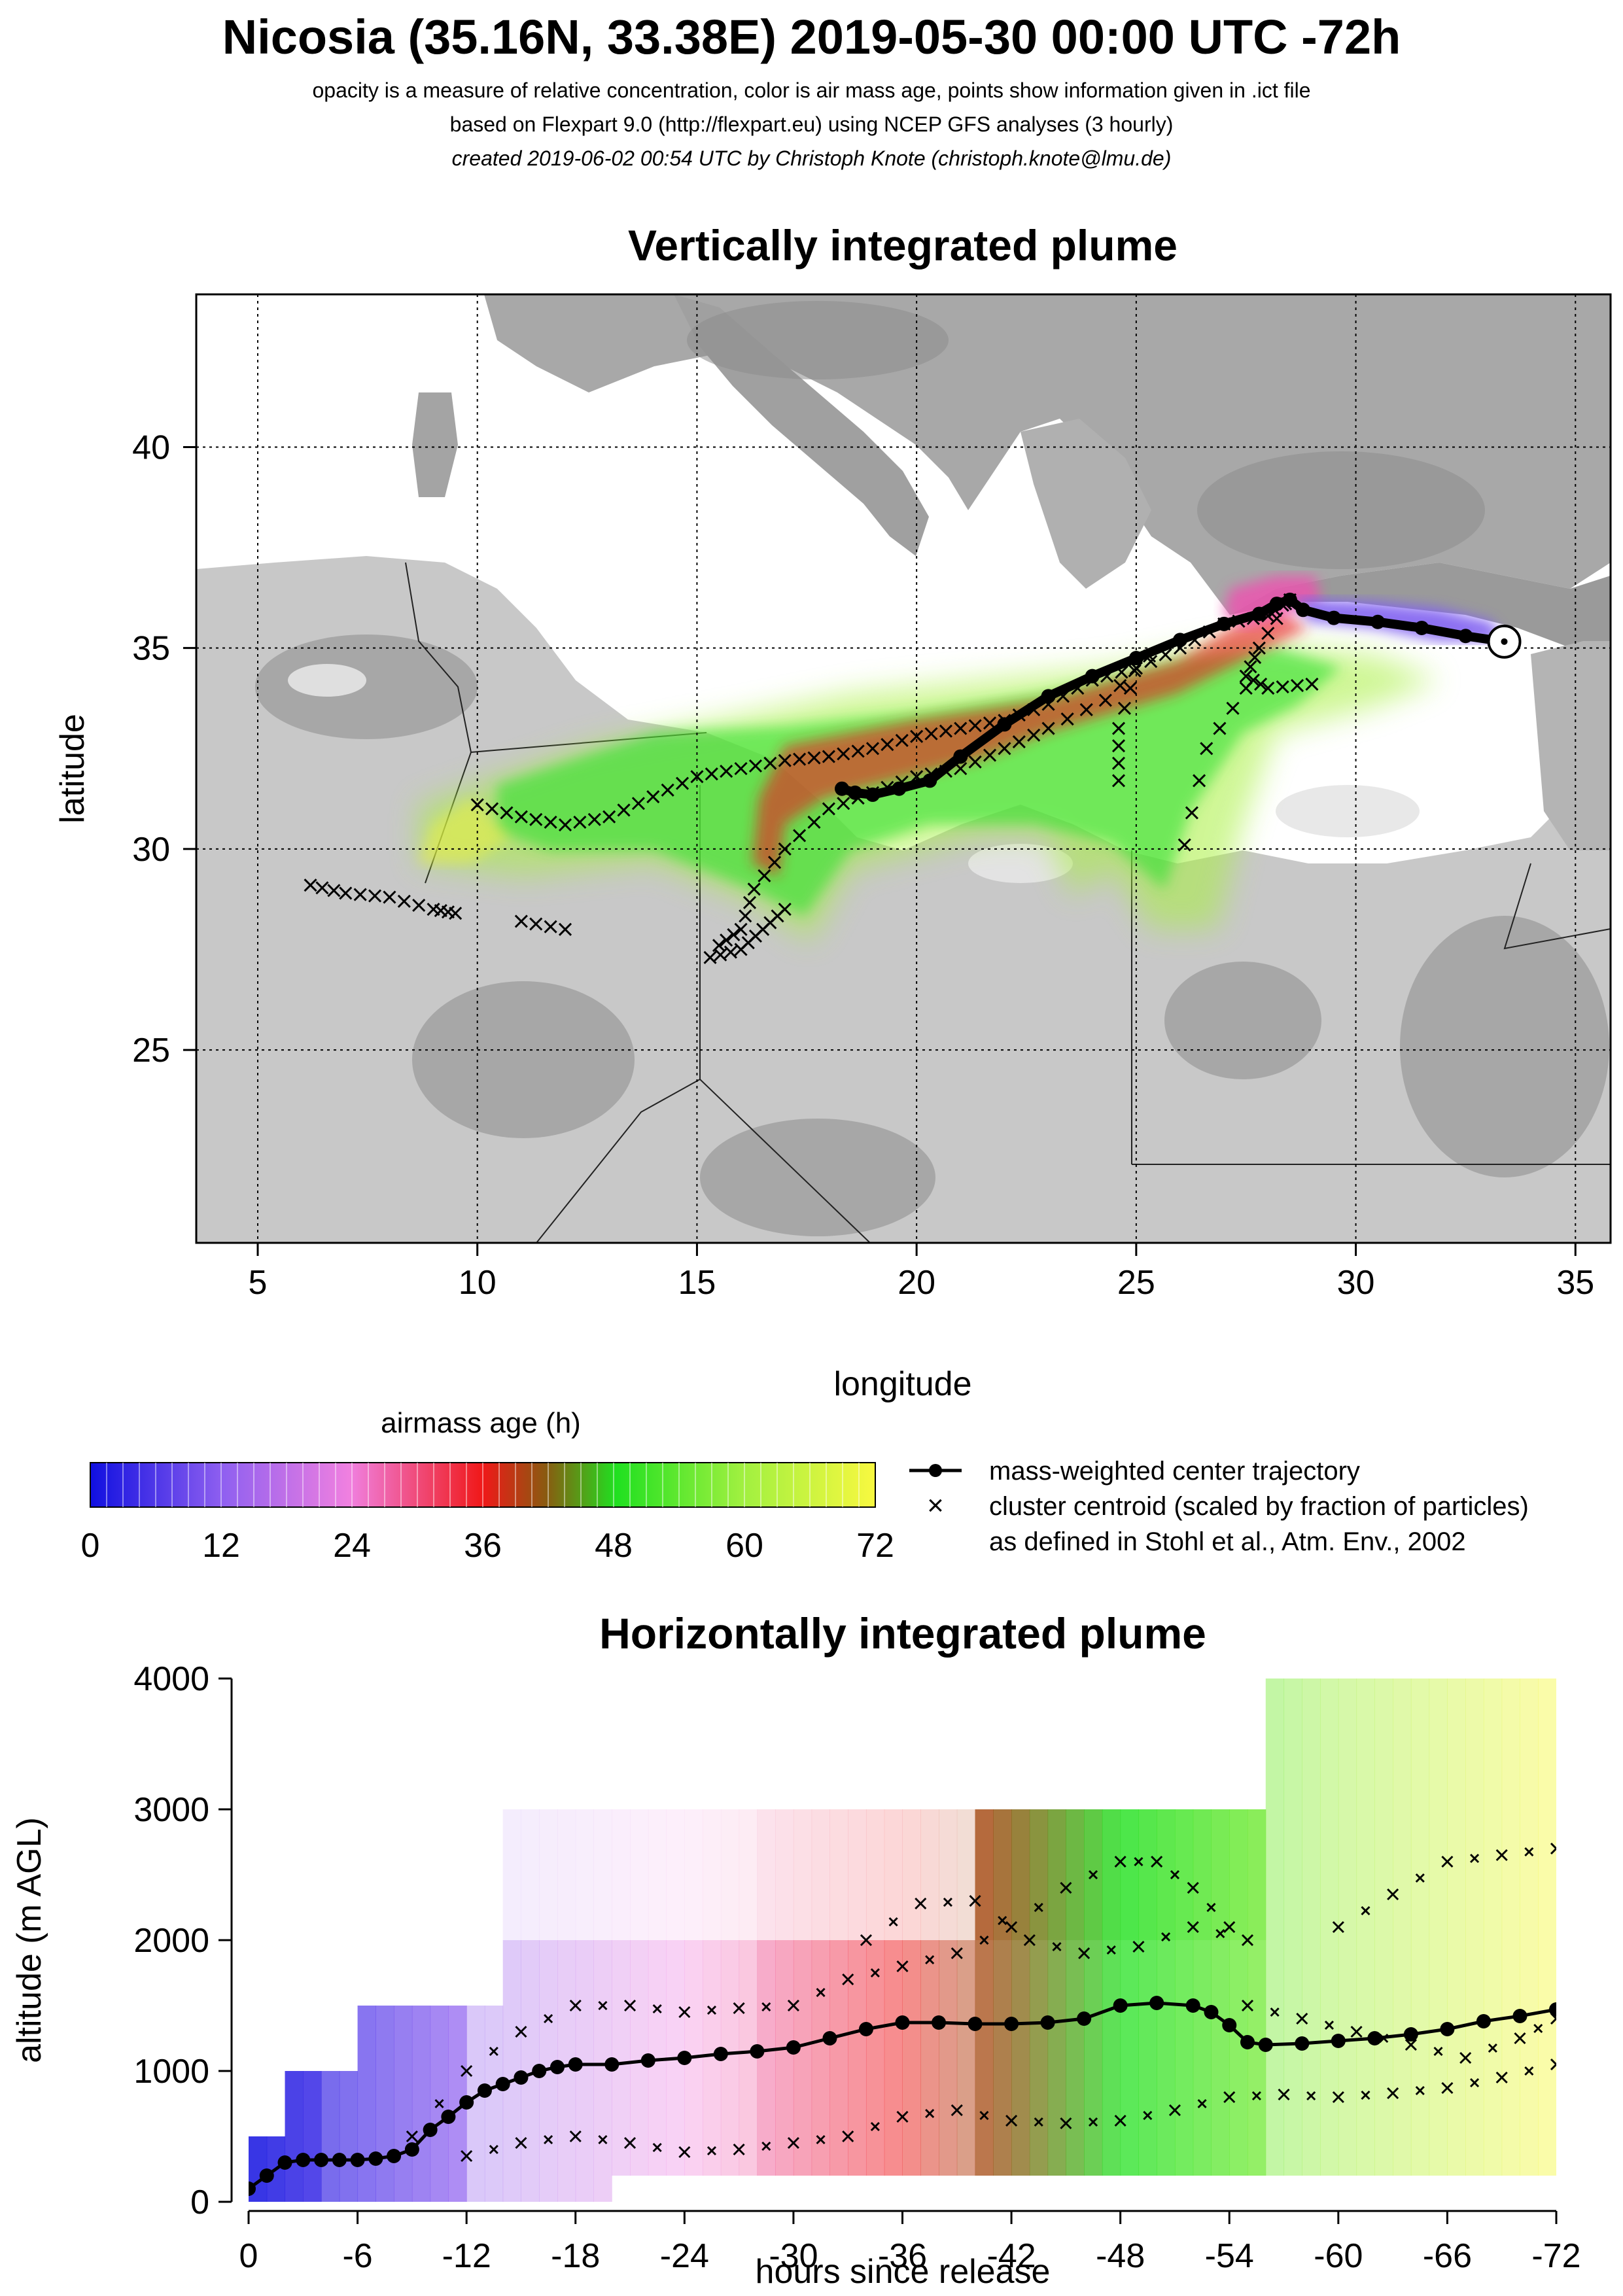 The height and width of the screenshot is (2296, 1623). I want to click on colorbar-title: airmass age (h), so click(481, 1423).